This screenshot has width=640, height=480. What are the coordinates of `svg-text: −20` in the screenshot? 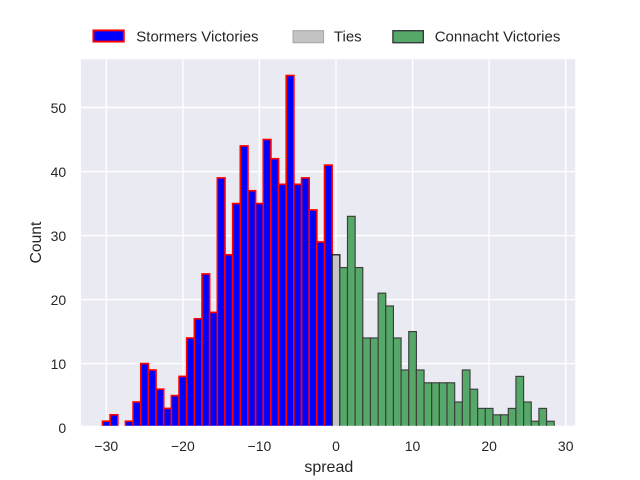 It's located at (183, 446).